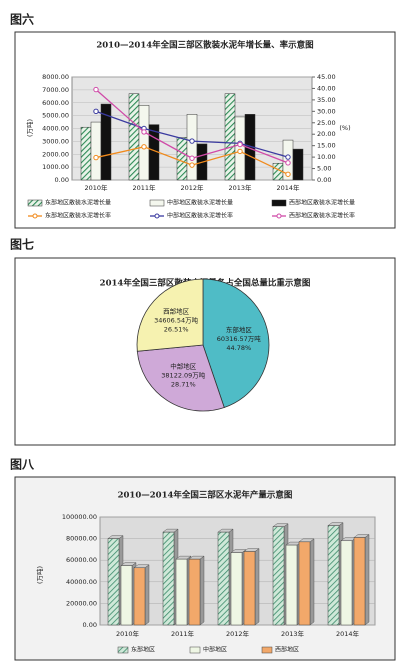 This screenshot has height=669, width=419. Describe the element at coordinates (326, 100) in the screenshot. I see `y2-tick-label: 35.00` at that location.